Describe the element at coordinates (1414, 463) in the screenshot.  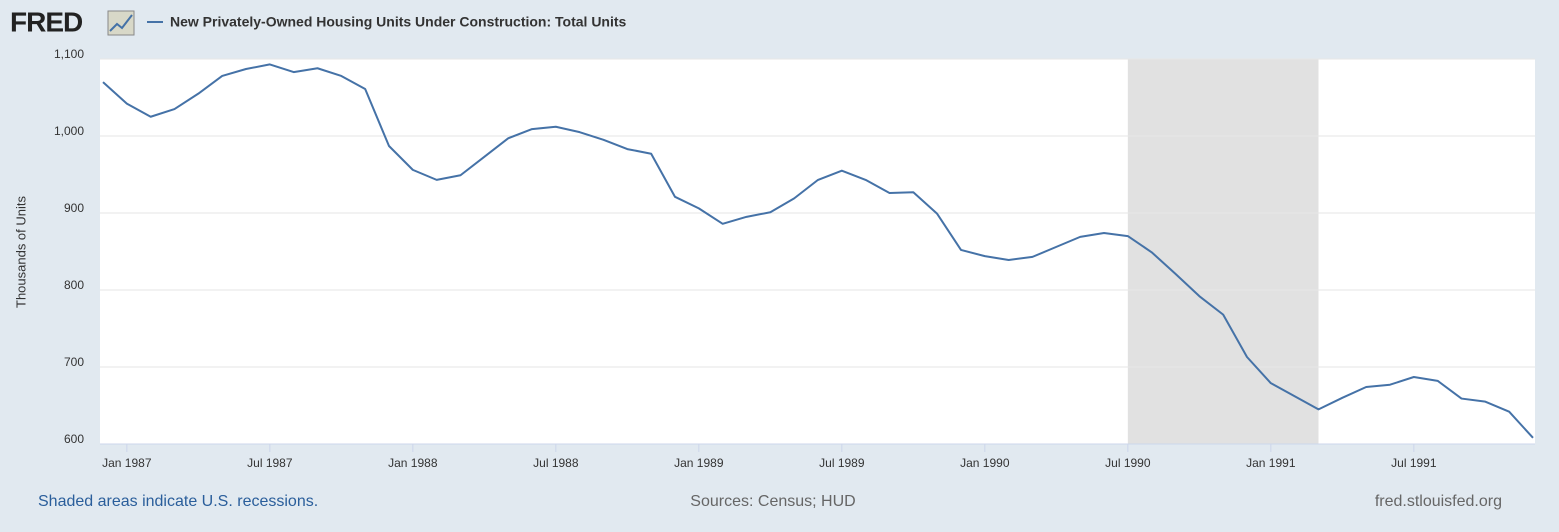
I see `x-tick-label: Jul 1991` at that location.